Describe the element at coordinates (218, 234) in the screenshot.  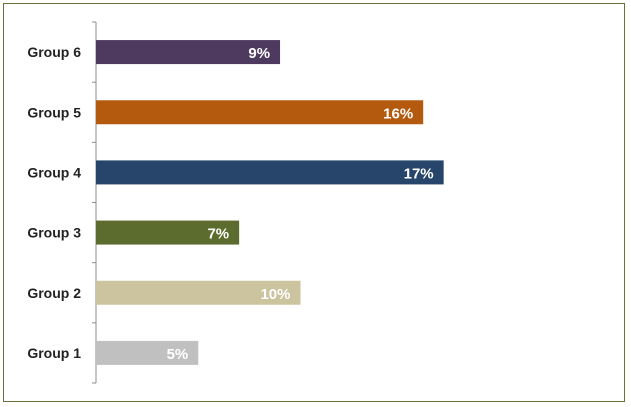
I see `data-label-group-3: 7%` at that location.